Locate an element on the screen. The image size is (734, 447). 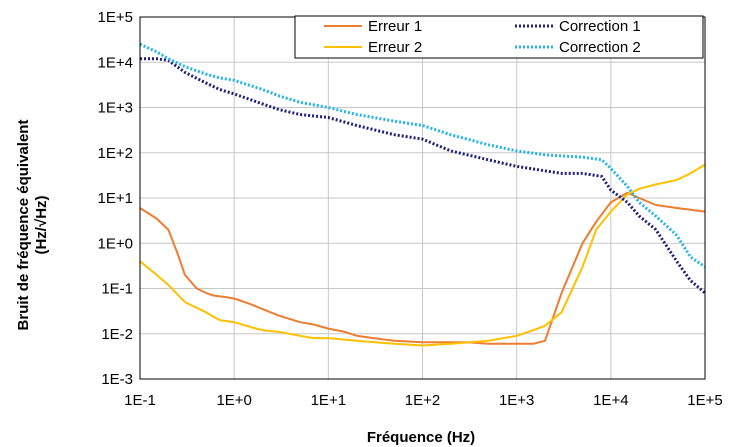
y-tick-label: 1E+4 is located at coordinates (115, 62).